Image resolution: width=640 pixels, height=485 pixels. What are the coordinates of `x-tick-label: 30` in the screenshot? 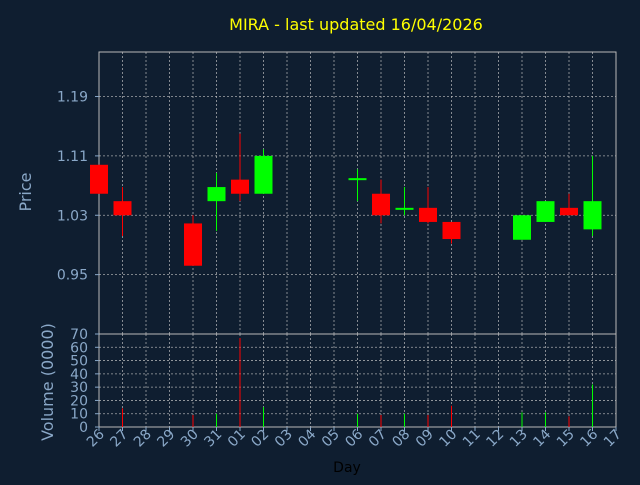 It's located at (190, 439).